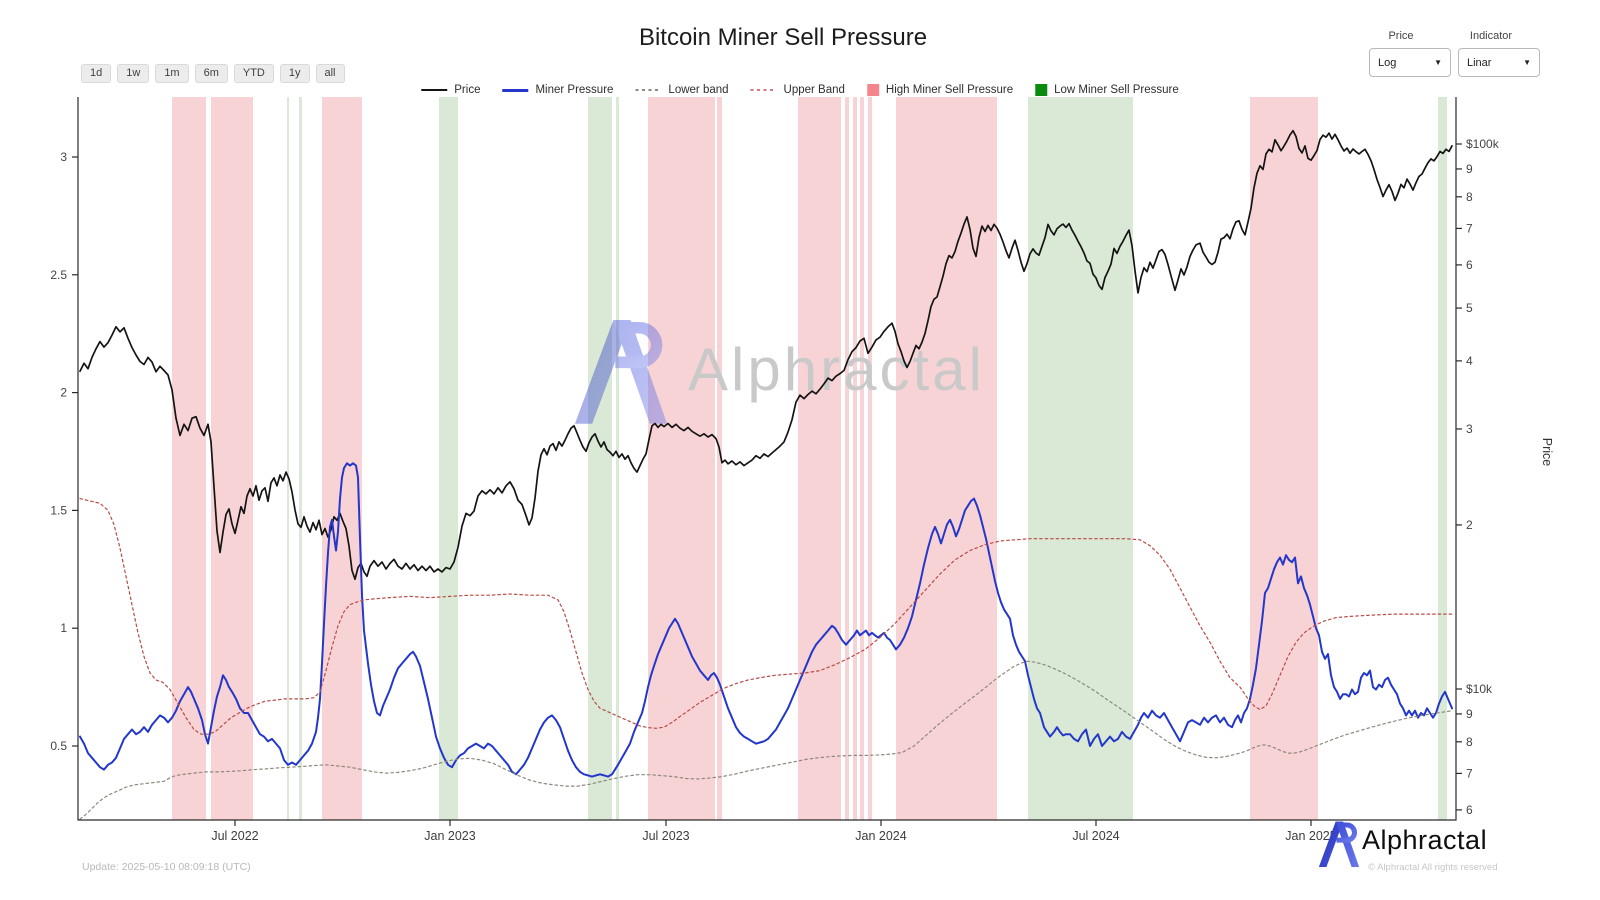 The height and width of the screenshot is (900, 1600). I want to click on left-axis-tick-label: 1, so click(63, 628).